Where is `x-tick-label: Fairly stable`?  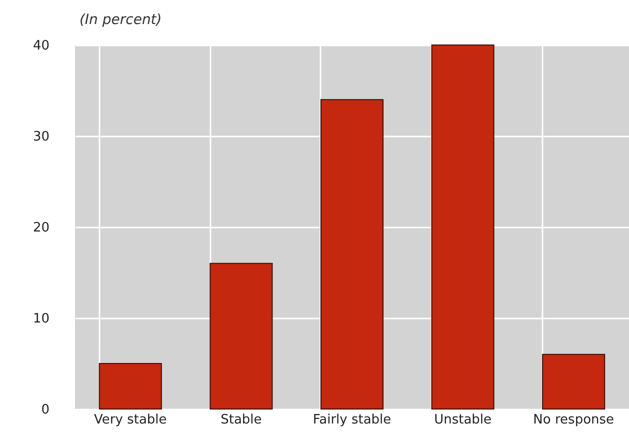 x-tick-label: Fairly stable is located at coordinates (352, 420).